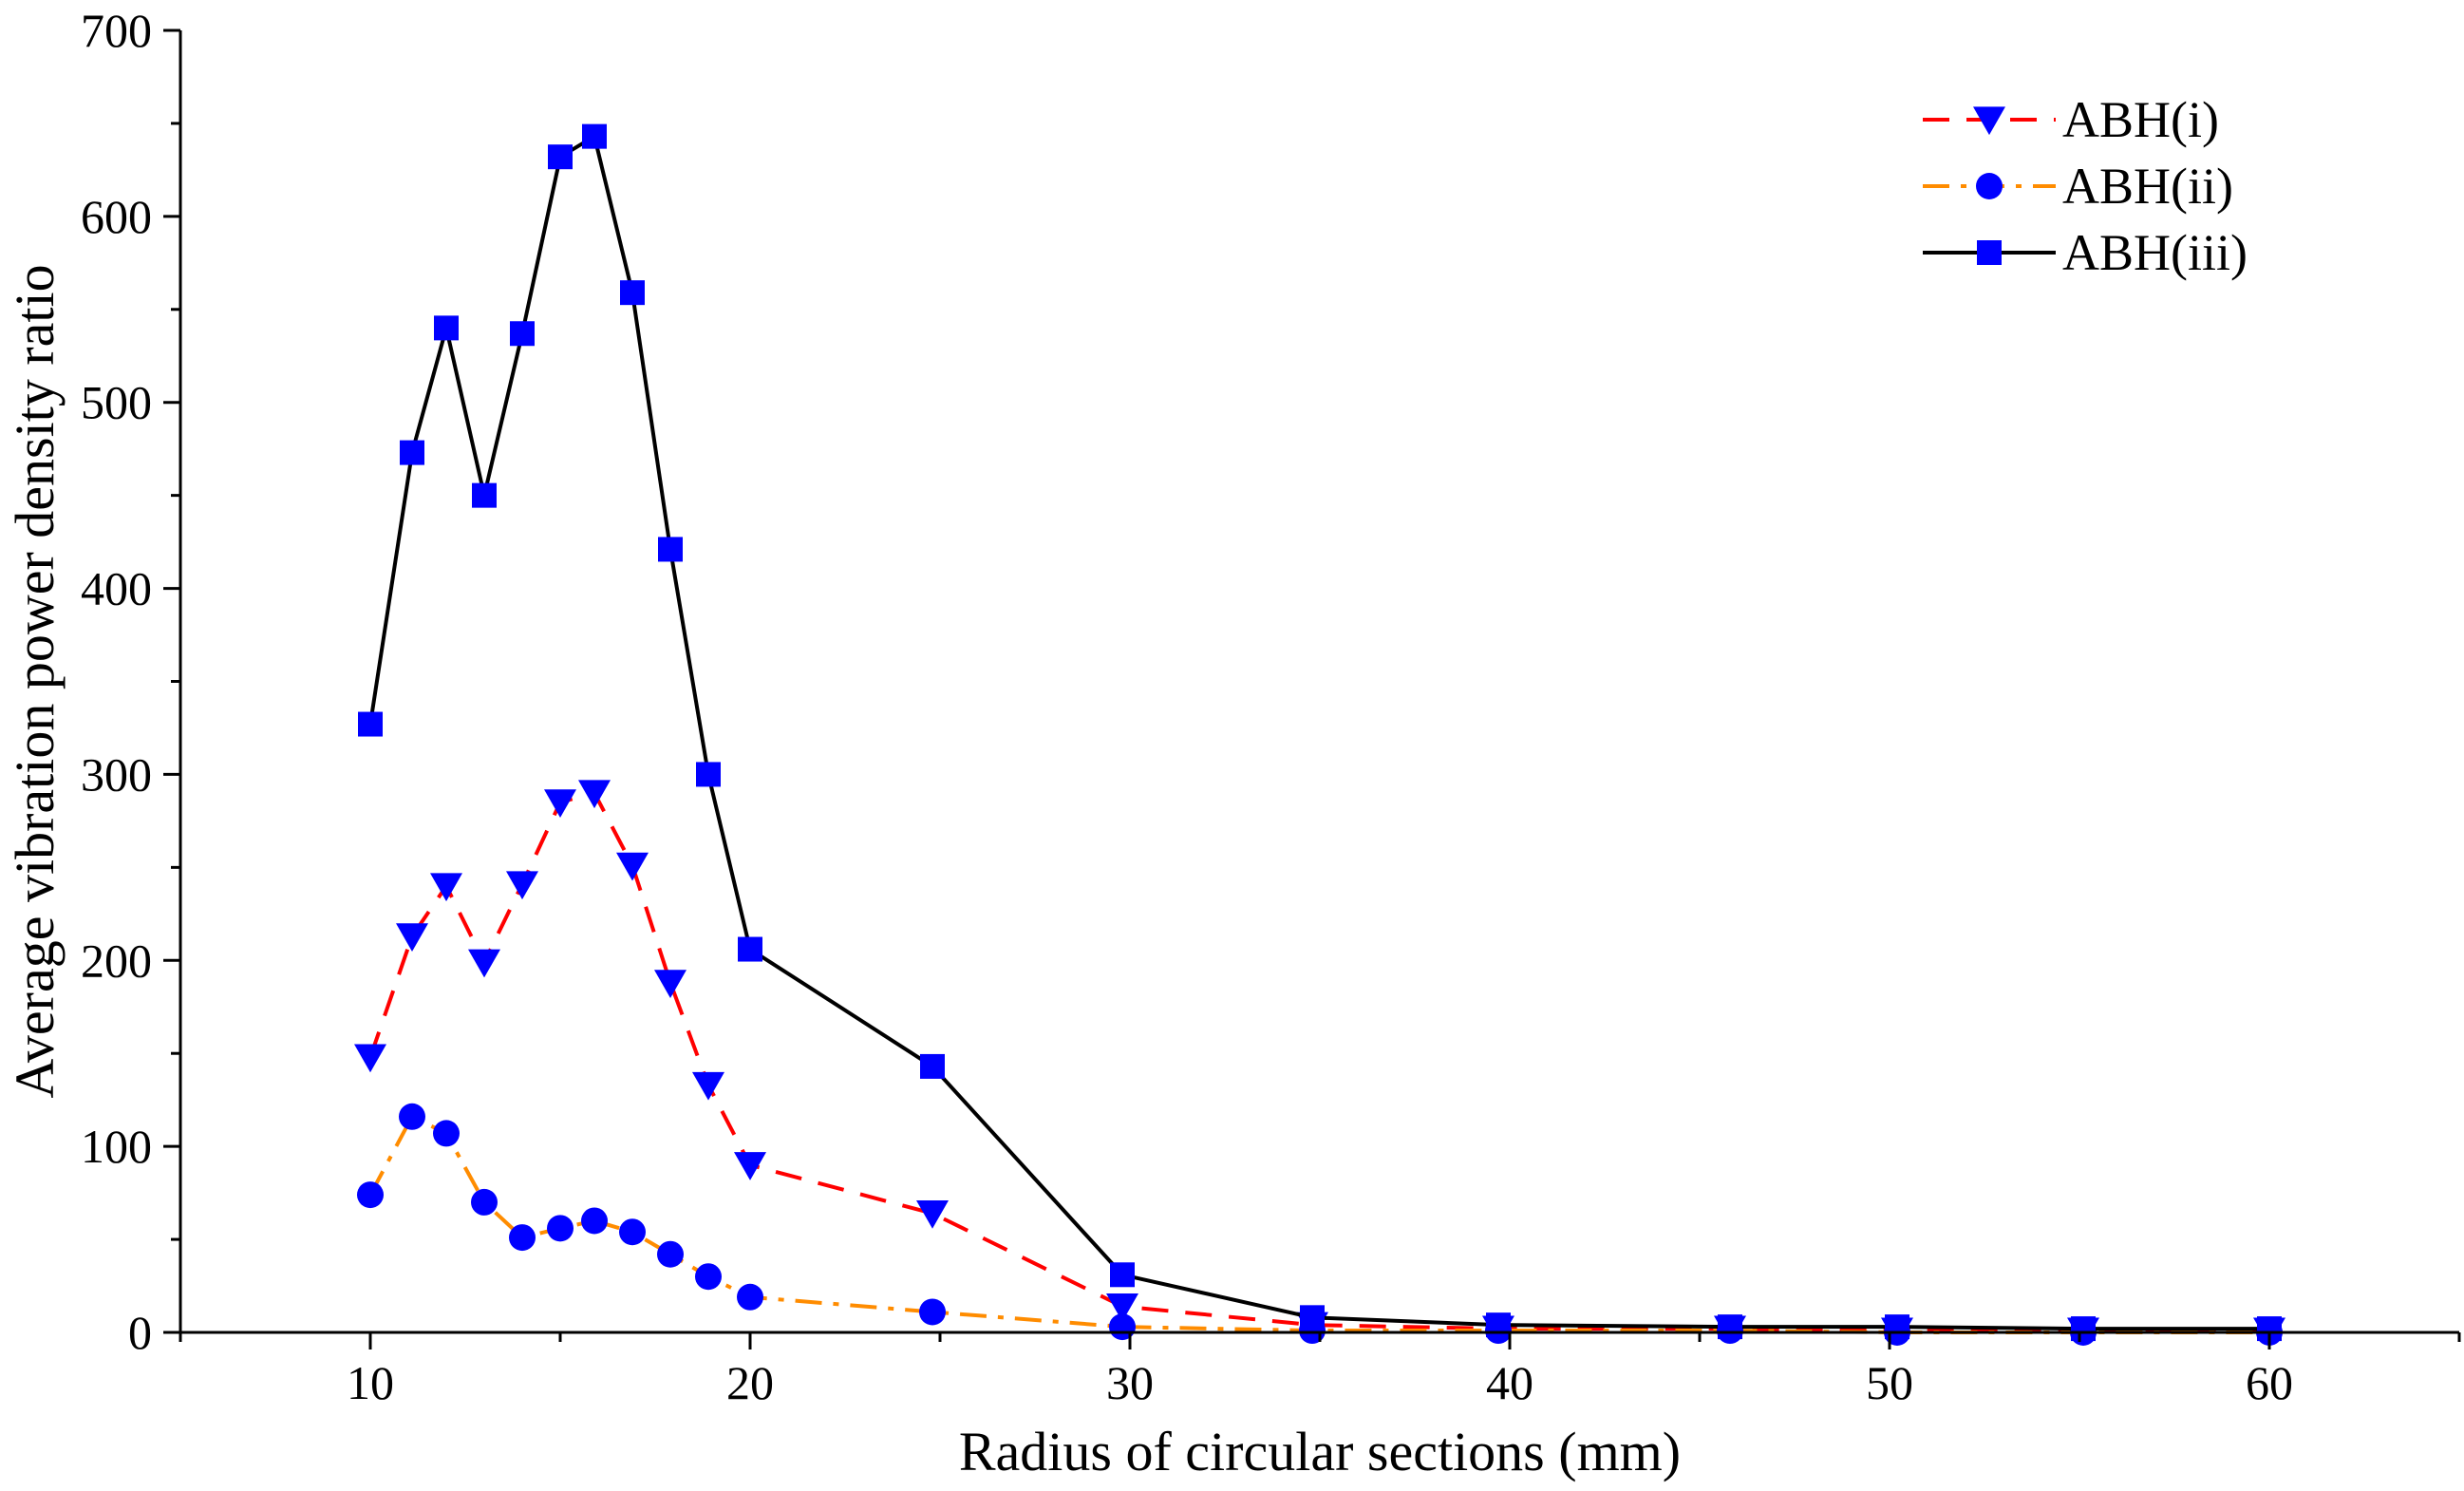 The image size is (2464, 1491). Describe the element at coordinates (1318, 1224) in the screenshot. I see `series-line` at that location.